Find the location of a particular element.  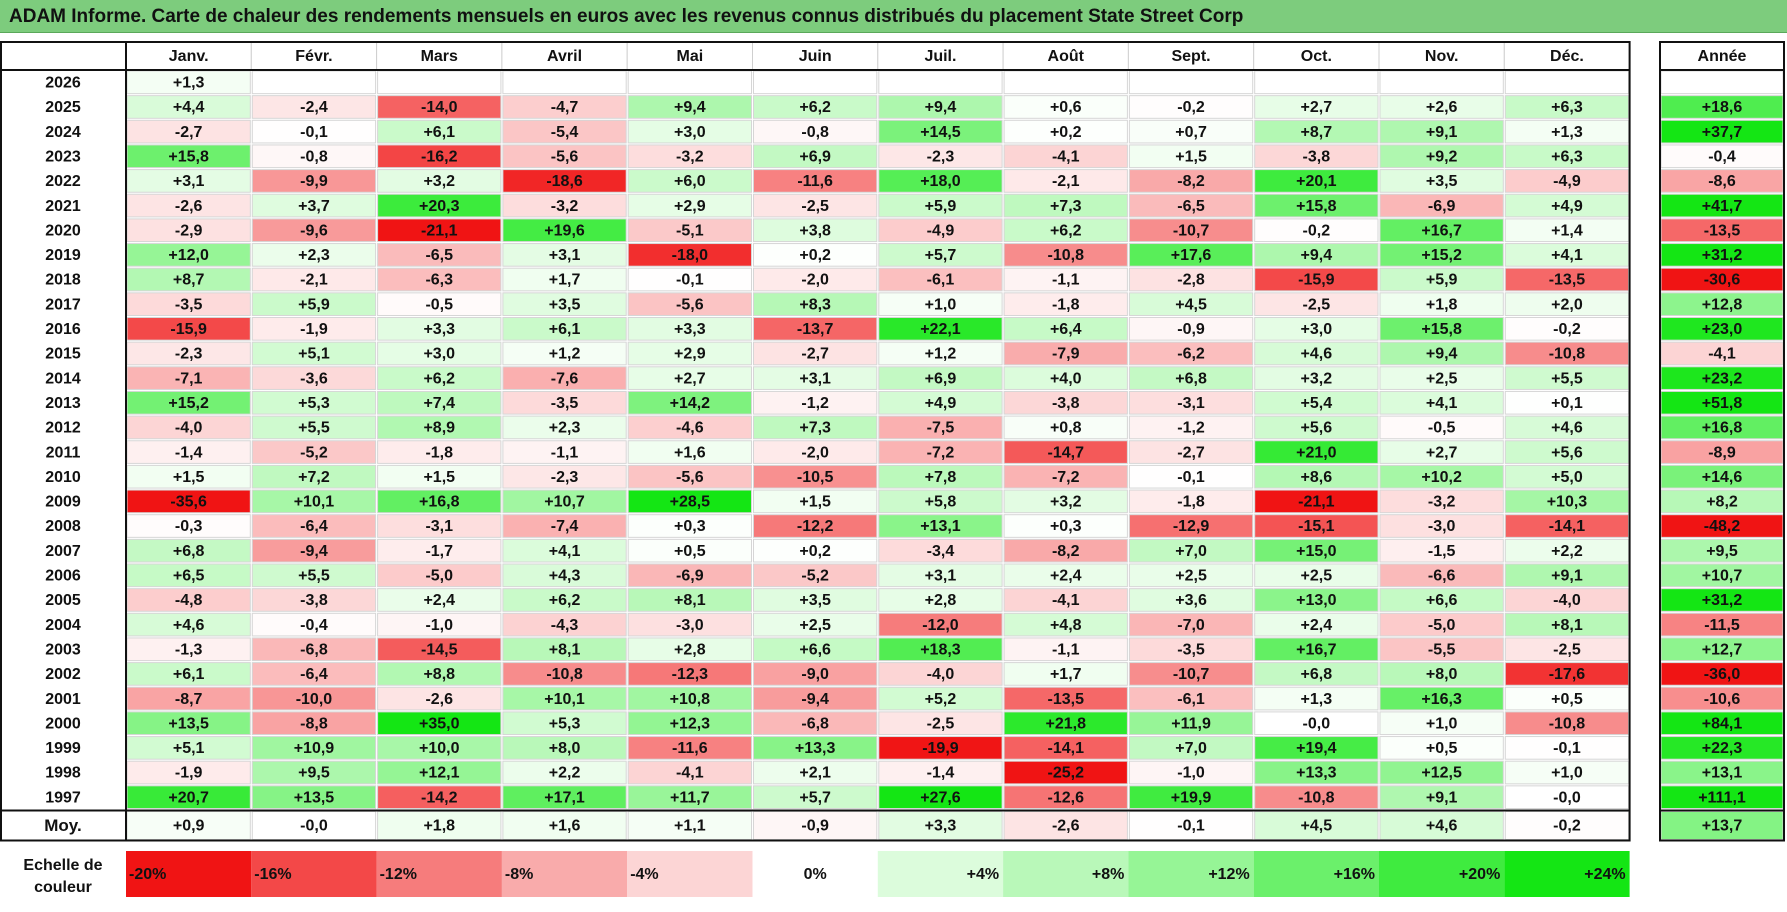

cell-value-label: +5,0 is located at coordinates (1567, 477).